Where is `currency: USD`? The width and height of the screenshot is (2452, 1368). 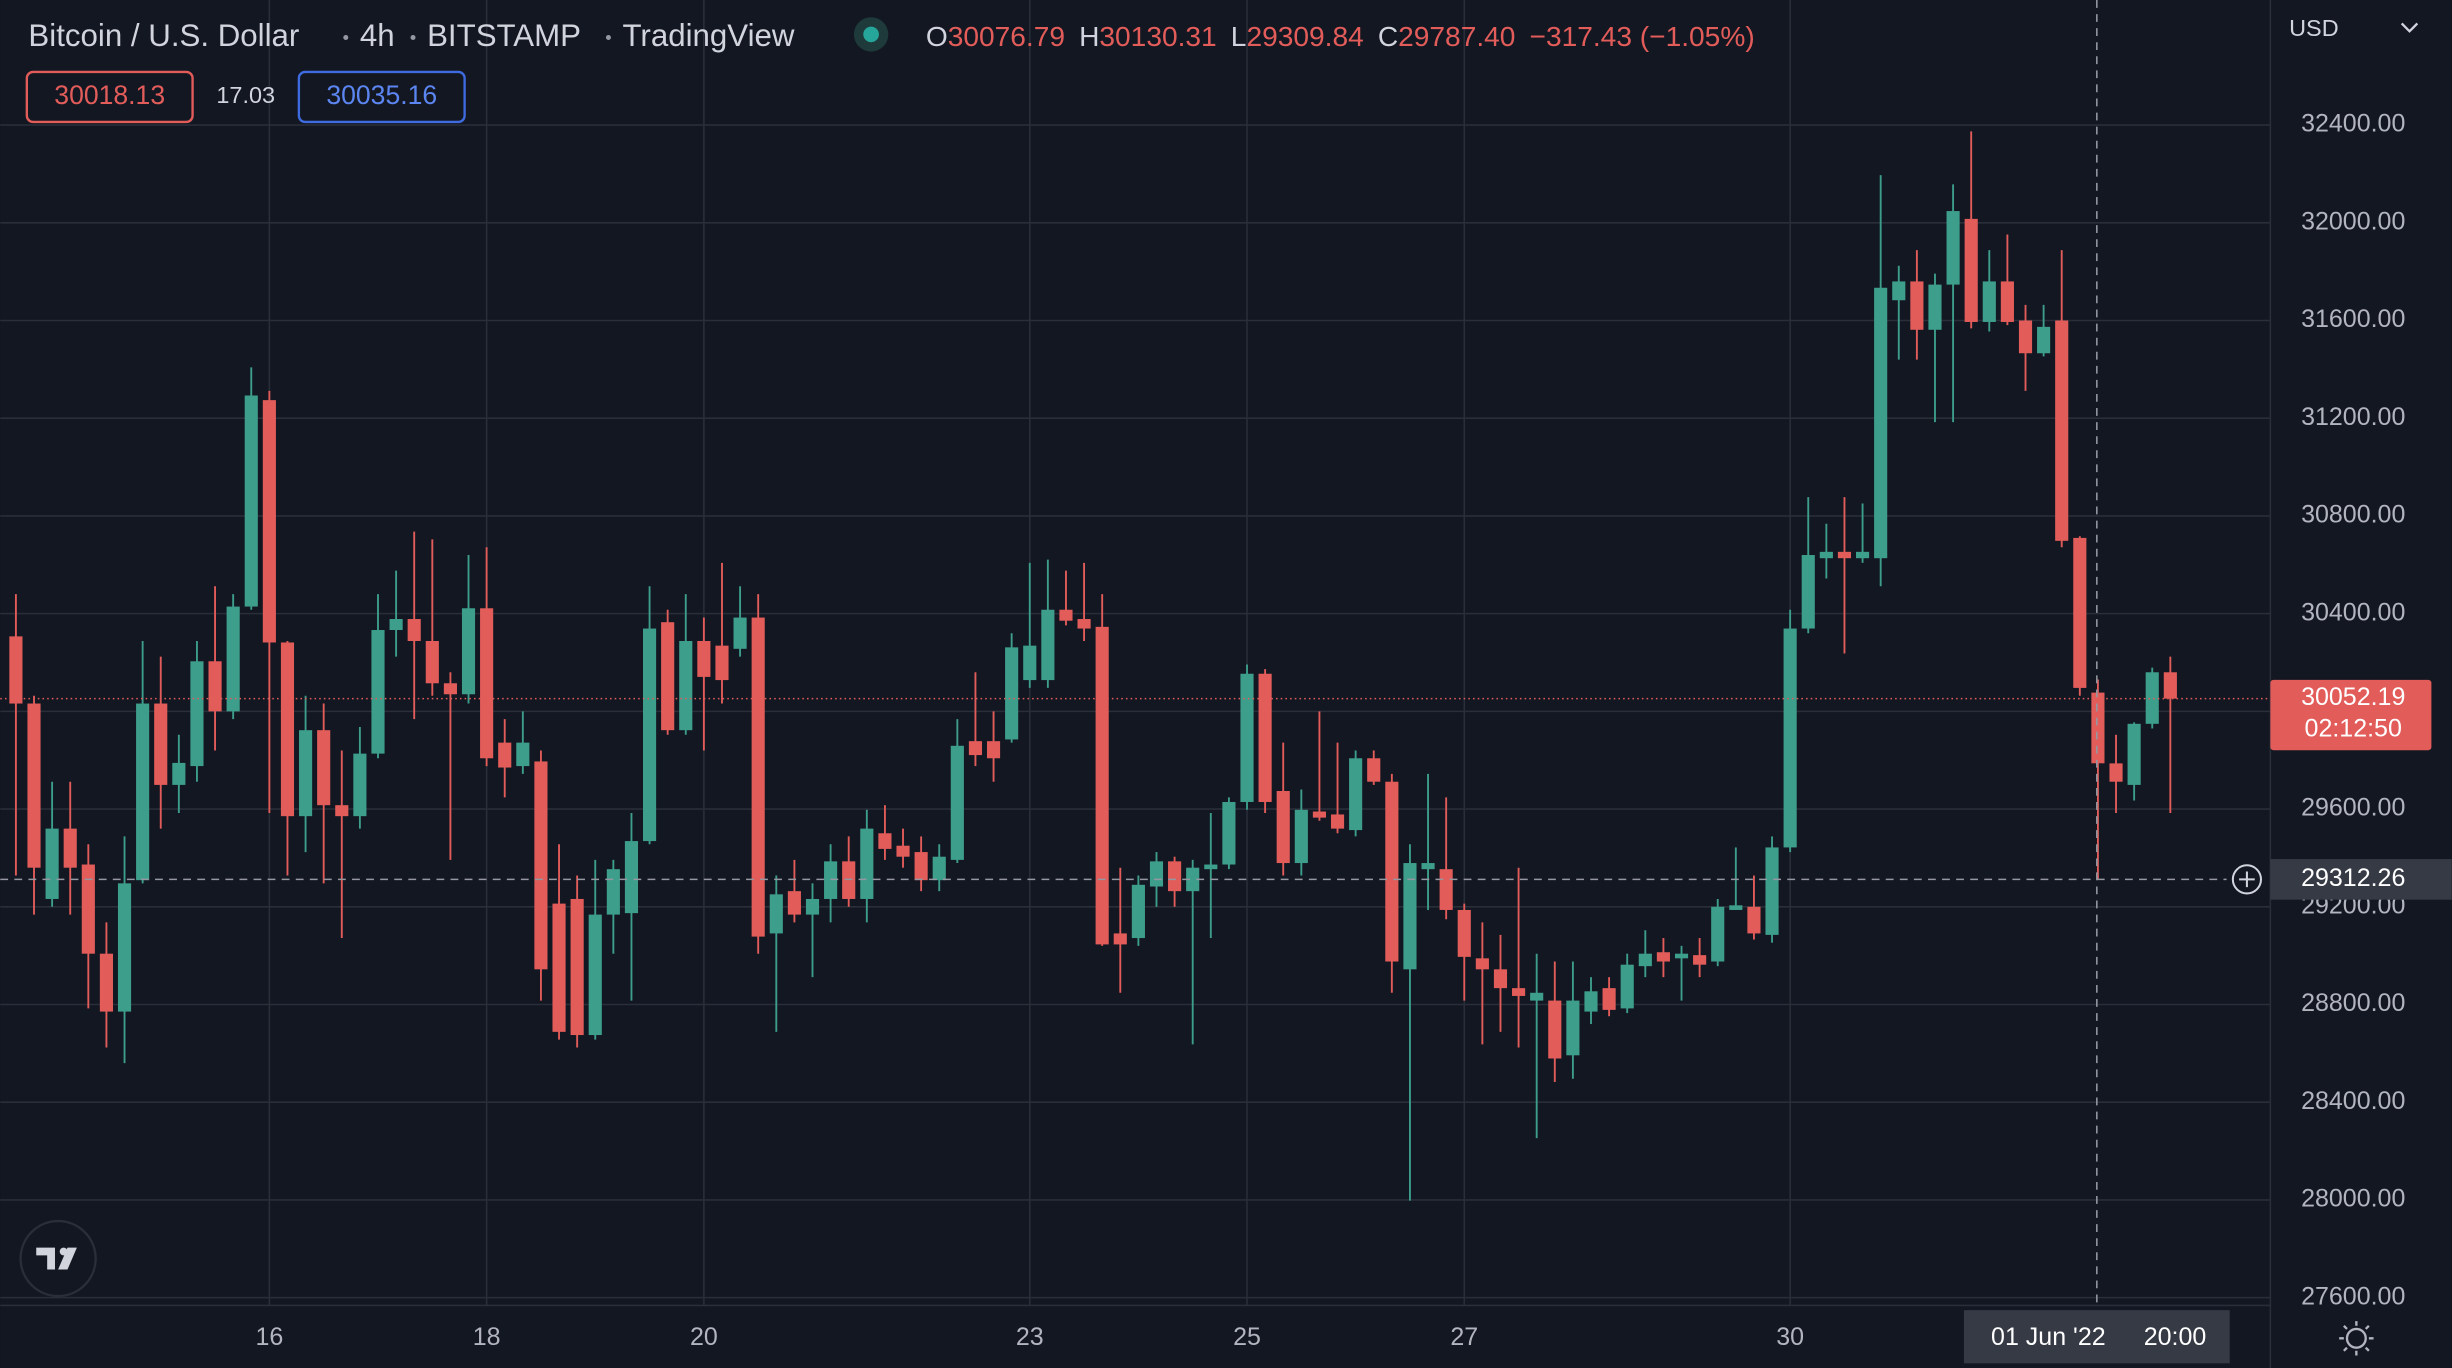 currency: USD is located at coordinates (2313, 28).